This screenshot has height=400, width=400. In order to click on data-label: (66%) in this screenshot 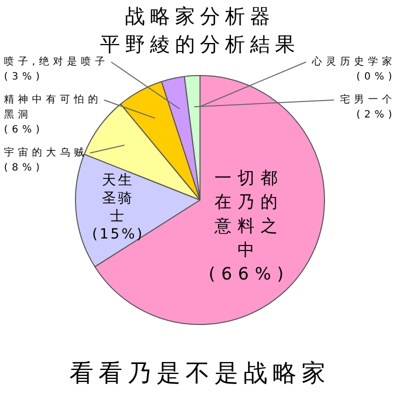, I will do `click(249, 274)`.